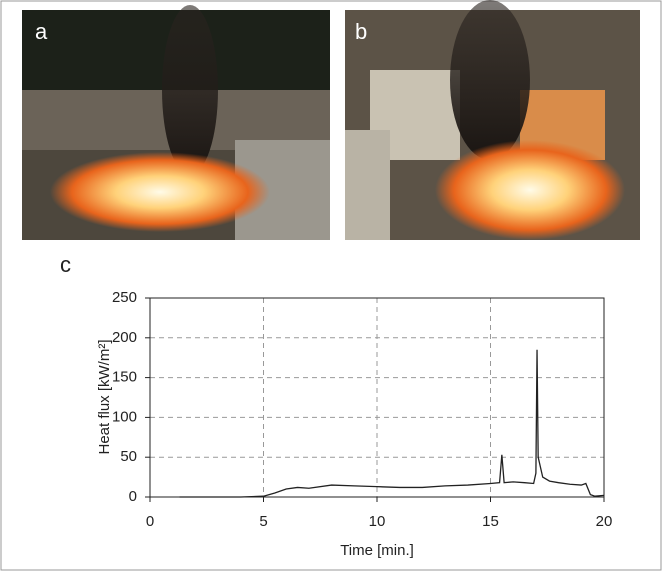 Image resolution: width=662 pixels, height=576 pixels. Describe the element at coordinates (124, 337) in the screenshot. I see `y-tick-label: 200` at that location.